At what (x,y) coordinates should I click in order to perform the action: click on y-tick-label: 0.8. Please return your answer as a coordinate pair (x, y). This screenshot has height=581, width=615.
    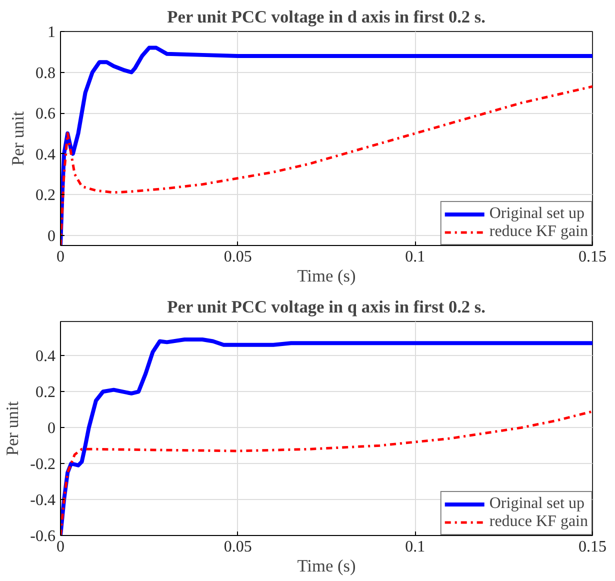
    Looking at the image, I should click on (46, 73).